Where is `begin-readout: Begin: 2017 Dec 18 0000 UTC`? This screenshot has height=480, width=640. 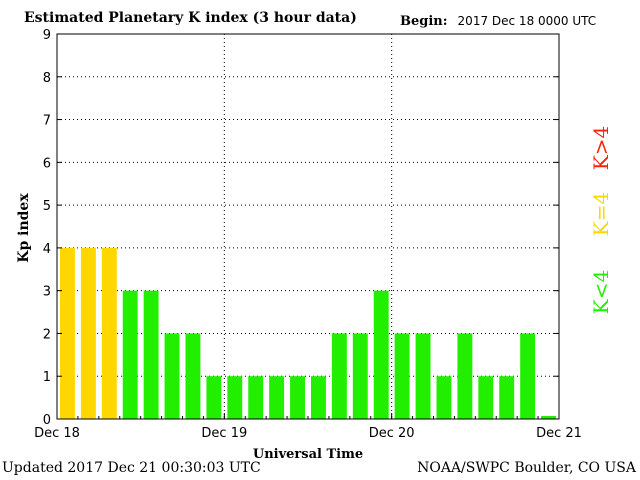 begin-readout: Begin: 2017 Dec 18 0000 UTC is located at coordinates (498, 21).